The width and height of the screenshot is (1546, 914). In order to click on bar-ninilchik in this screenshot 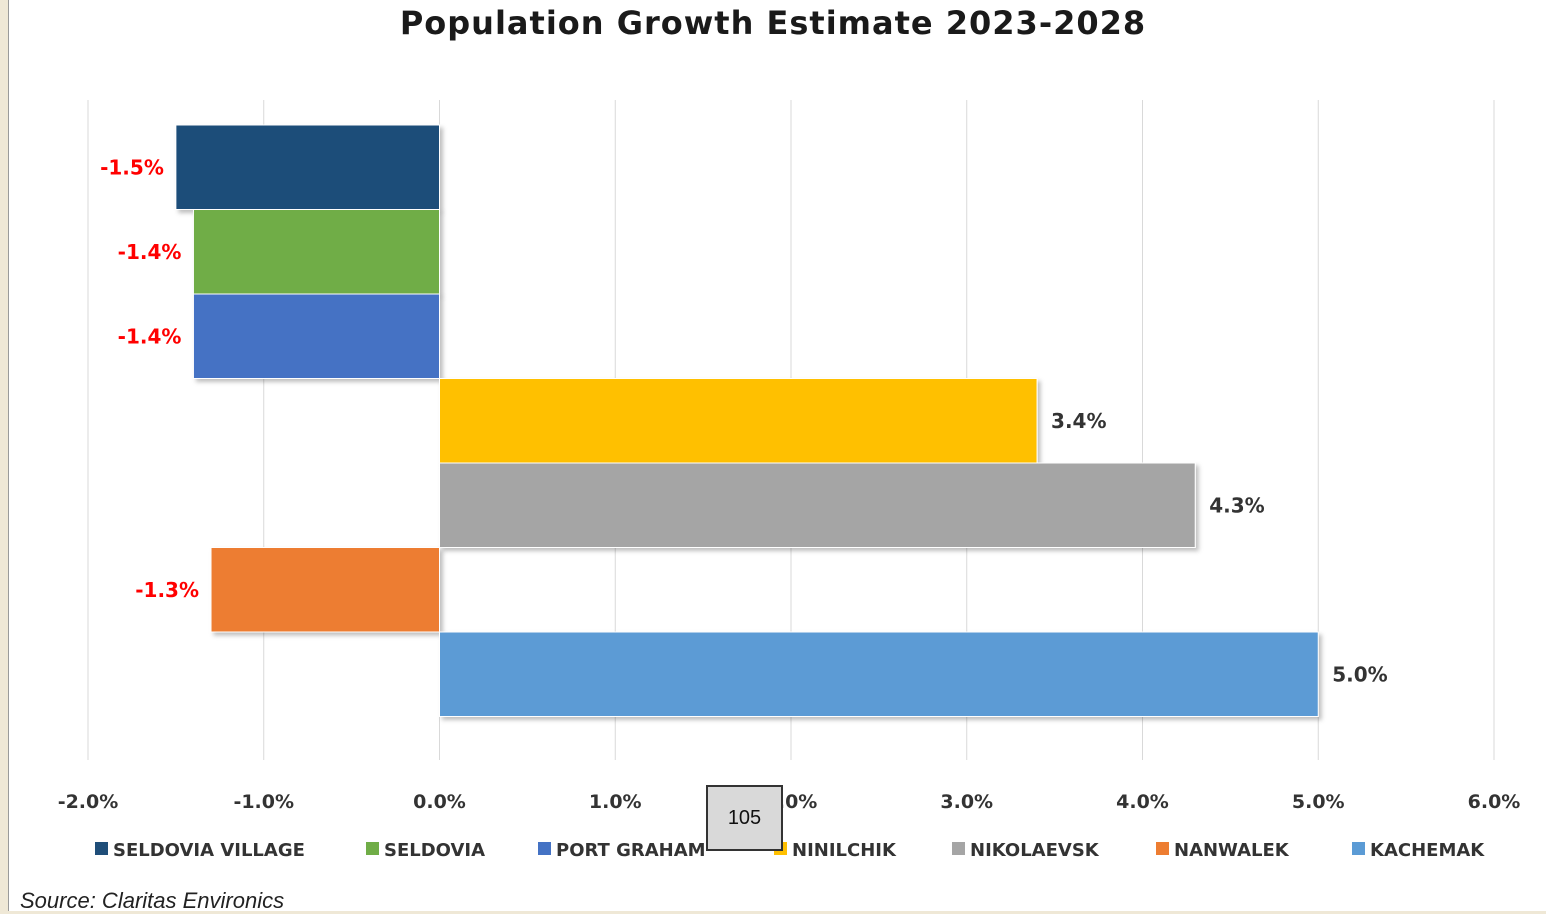, I will do `click(738, 421)`.